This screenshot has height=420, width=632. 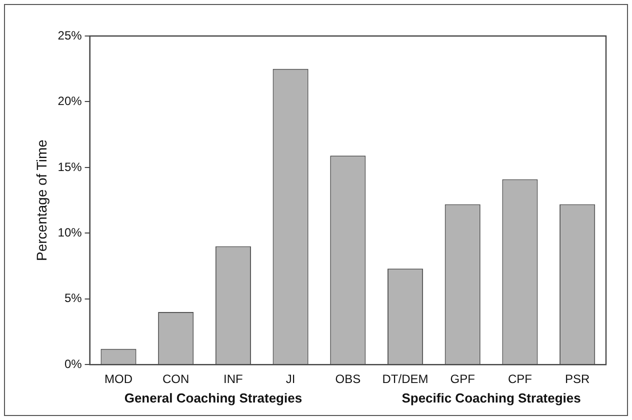 I want to click on x-tick-label: PSR, so click(x=577, y=379).